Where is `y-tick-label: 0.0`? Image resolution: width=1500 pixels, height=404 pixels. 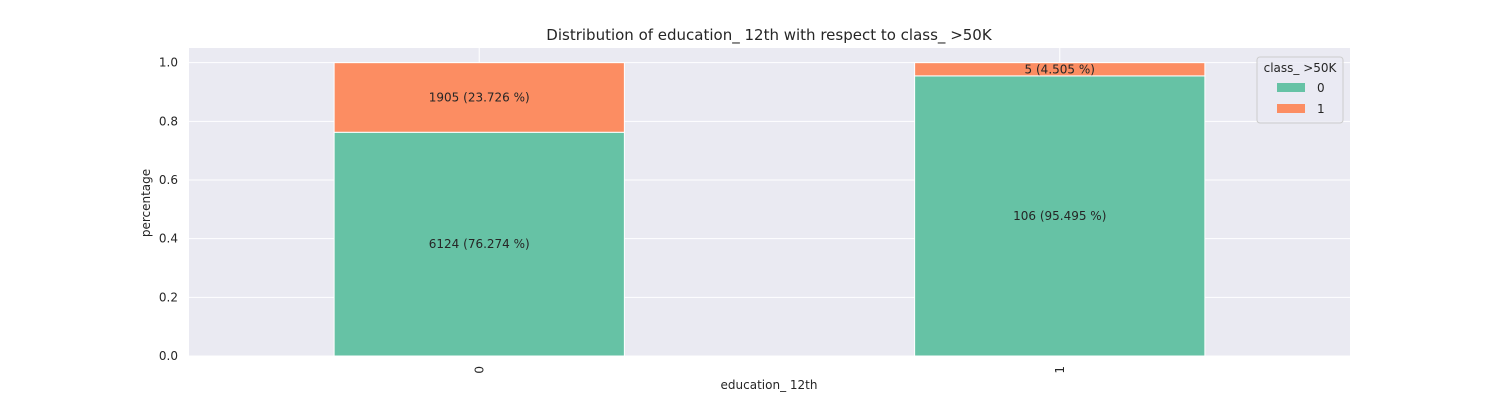
y-tick-label: 0.0 is located at coordinates (168, 356).